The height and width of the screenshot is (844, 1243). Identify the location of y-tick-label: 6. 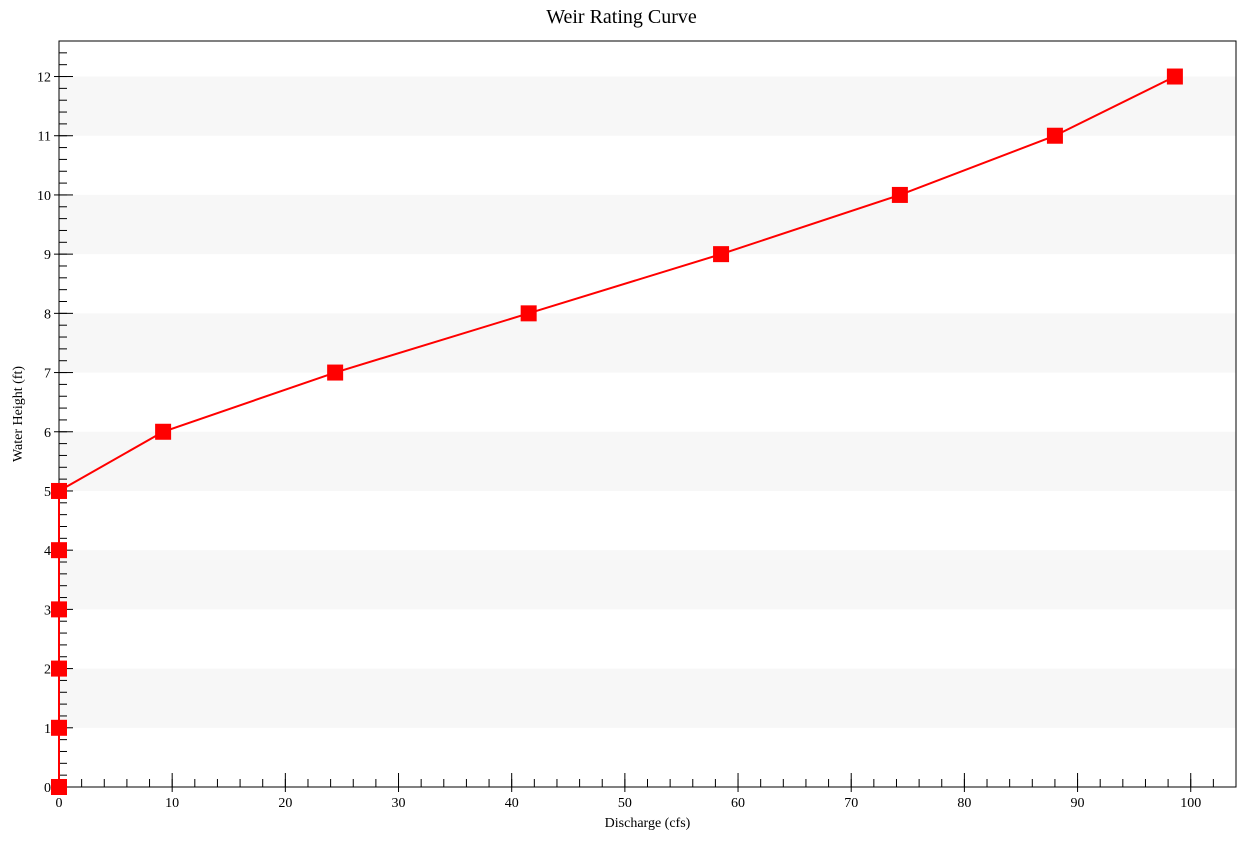
(47, 433).